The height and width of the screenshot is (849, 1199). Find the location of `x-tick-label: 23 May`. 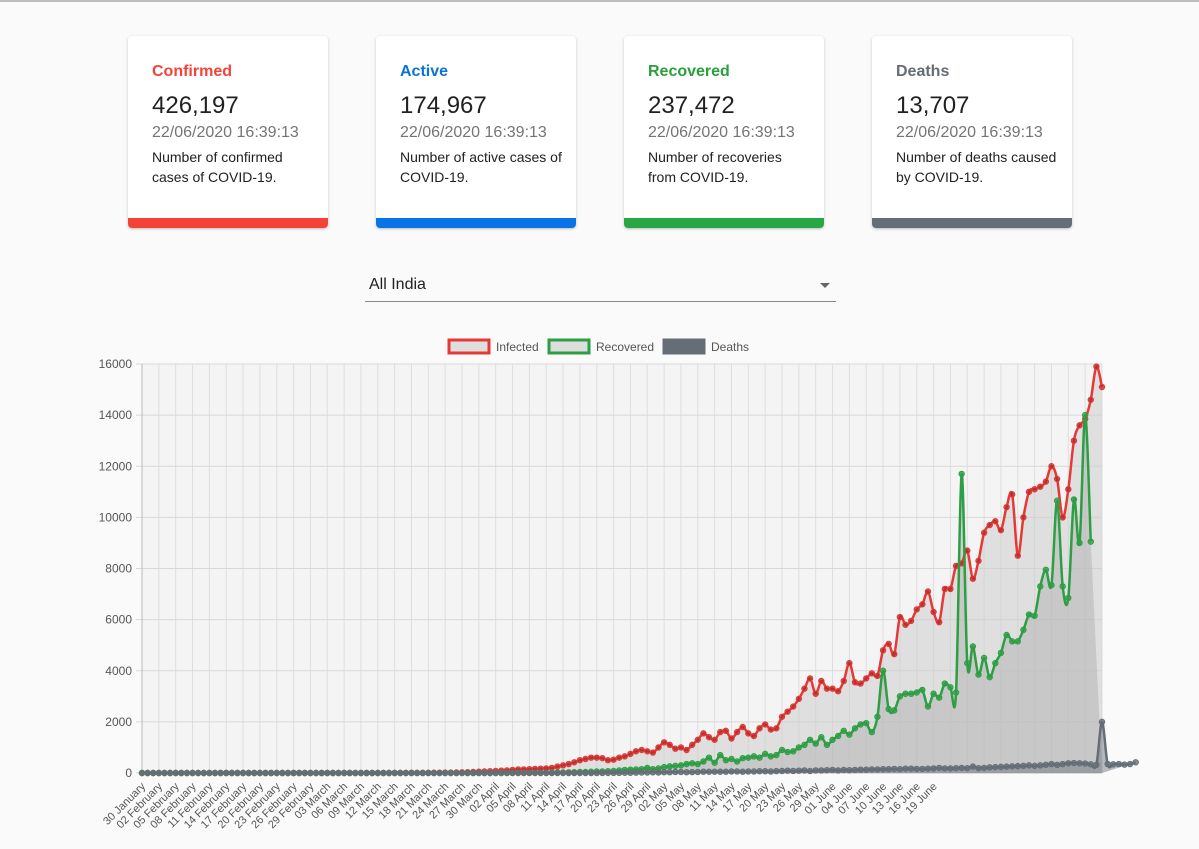

x-tick-label: 23 May is located at coordinates (771, 797).